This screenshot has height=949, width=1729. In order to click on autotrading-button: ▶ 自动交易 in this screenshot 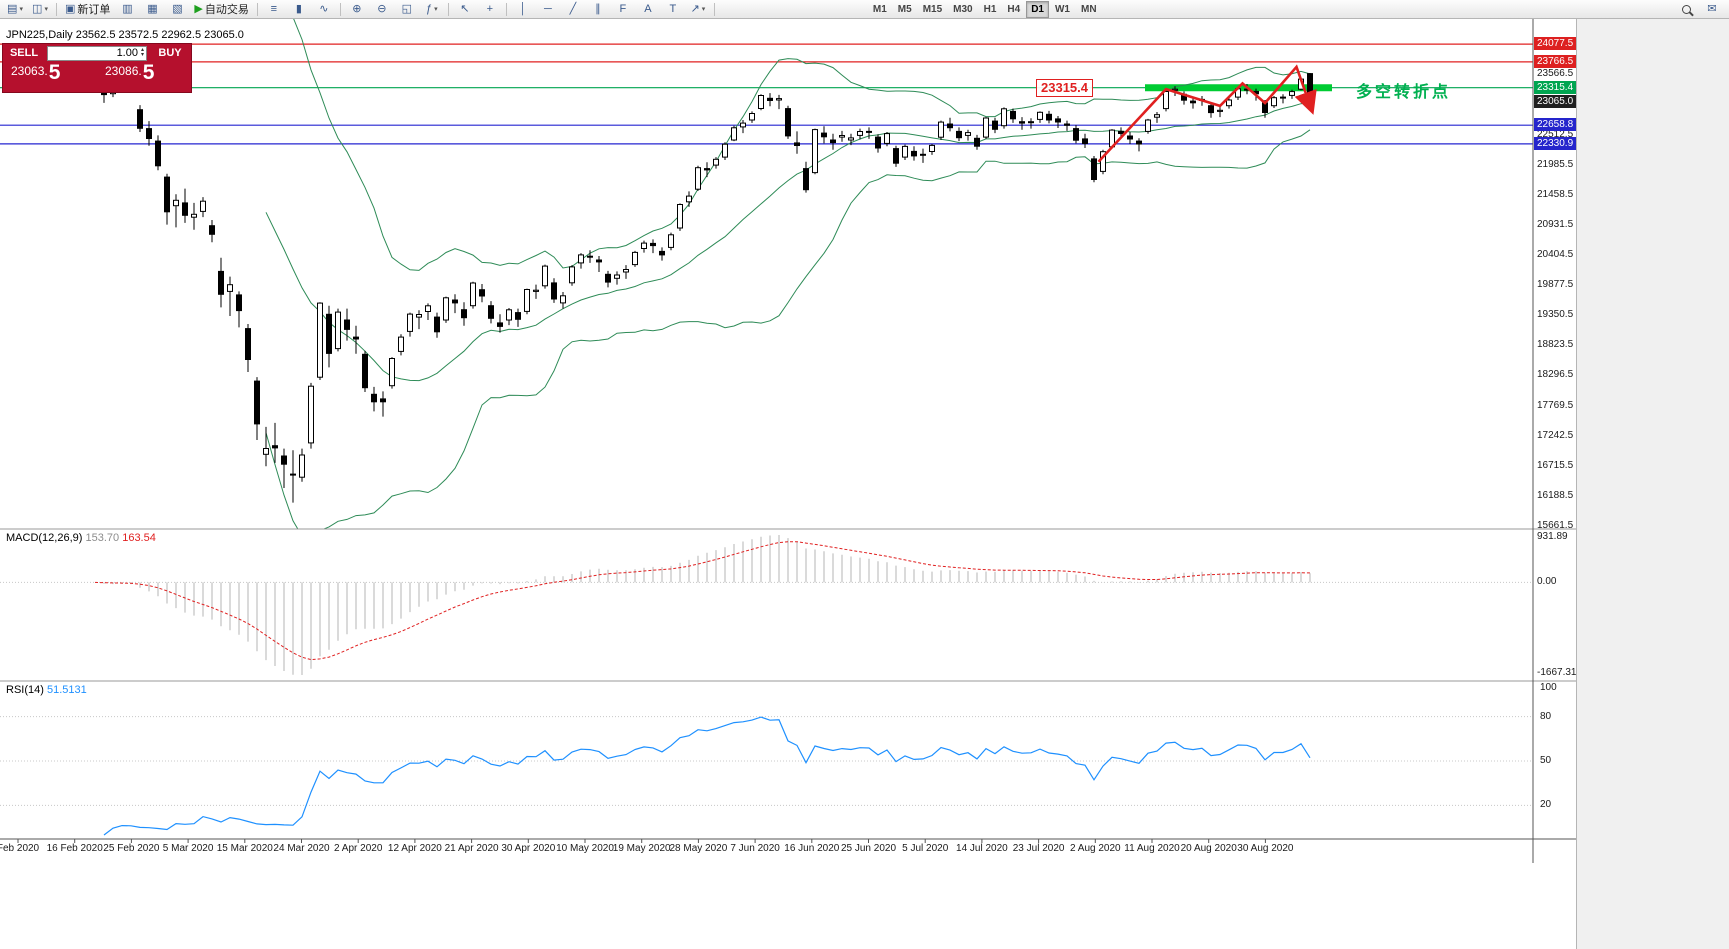, I will do `click(221, 9)`.